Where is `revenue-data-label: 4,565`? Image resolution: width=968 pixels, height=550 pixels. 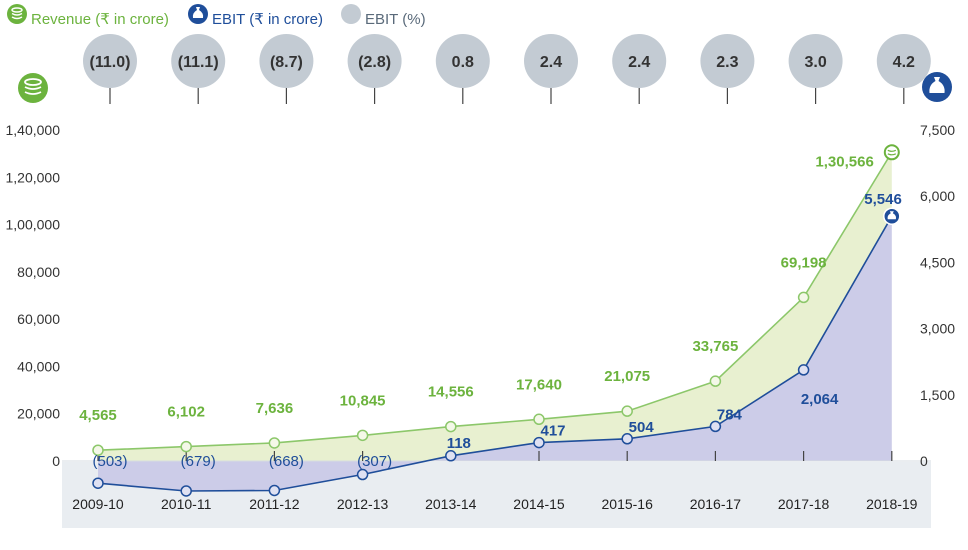 revenue-data-label: 4,565 is located at coordinates (98, 415).